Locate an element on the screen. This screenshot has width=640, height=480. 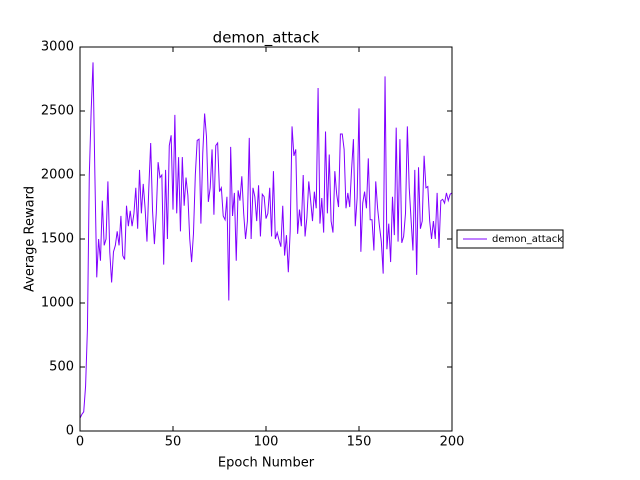
x-tick-label: 50 is located at coordinates (173, 442).